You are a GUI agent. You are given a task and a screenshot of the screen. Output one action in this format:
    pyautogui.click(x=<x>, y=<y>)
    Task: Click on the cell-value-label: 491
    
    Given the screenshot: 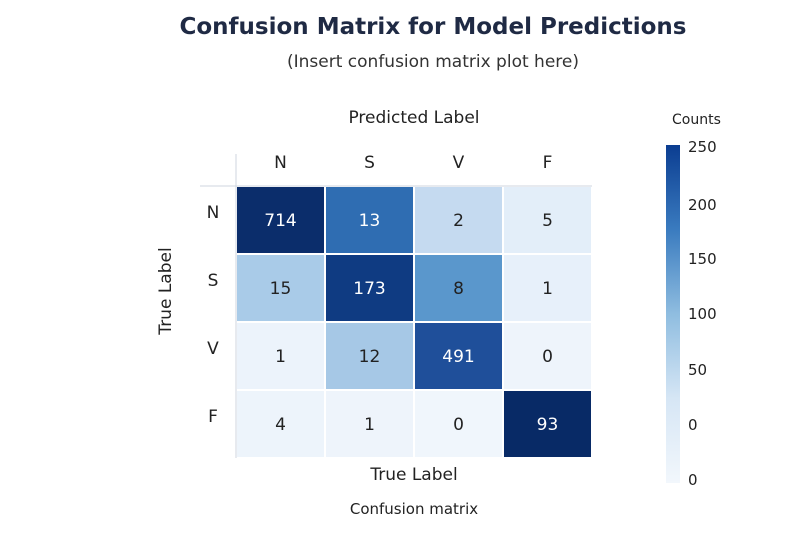 What is the action you would take?
    pyautogui.click(x=458, y=357)
    